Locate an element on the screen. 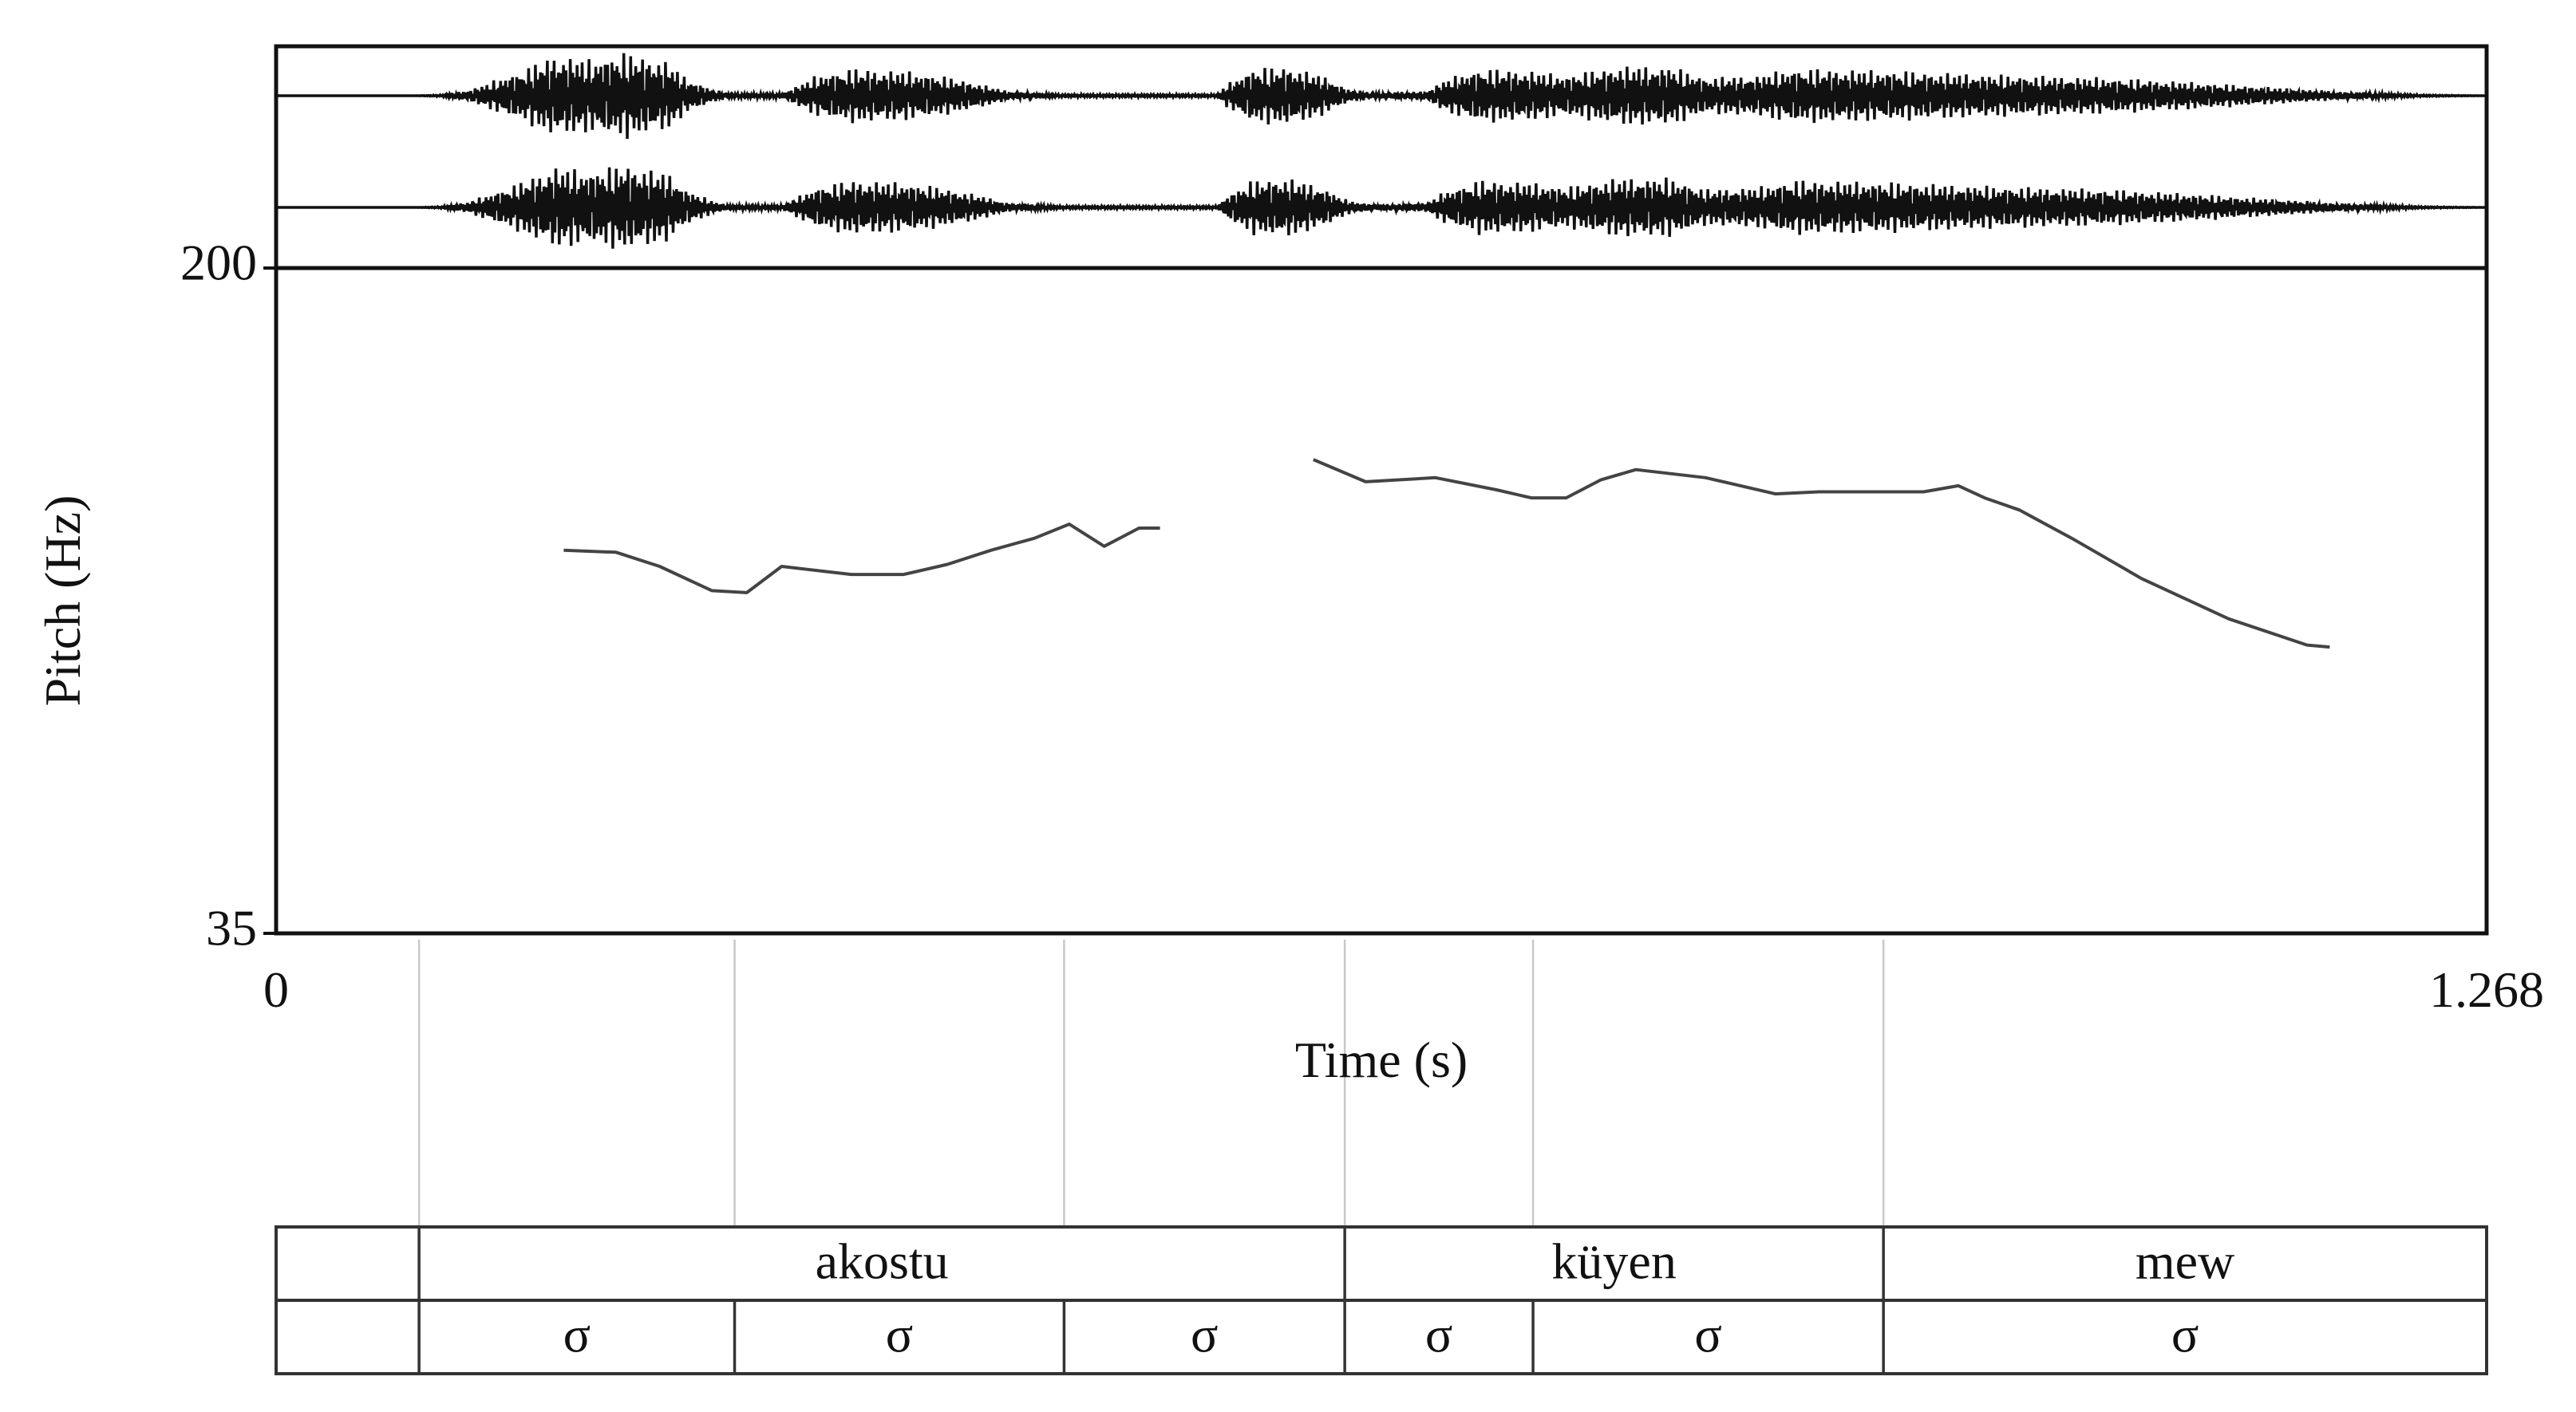 The width and height of the screenshot is (2576, 1412). x-axis-label: Time (s) is located at coordinates (1381, 1059).